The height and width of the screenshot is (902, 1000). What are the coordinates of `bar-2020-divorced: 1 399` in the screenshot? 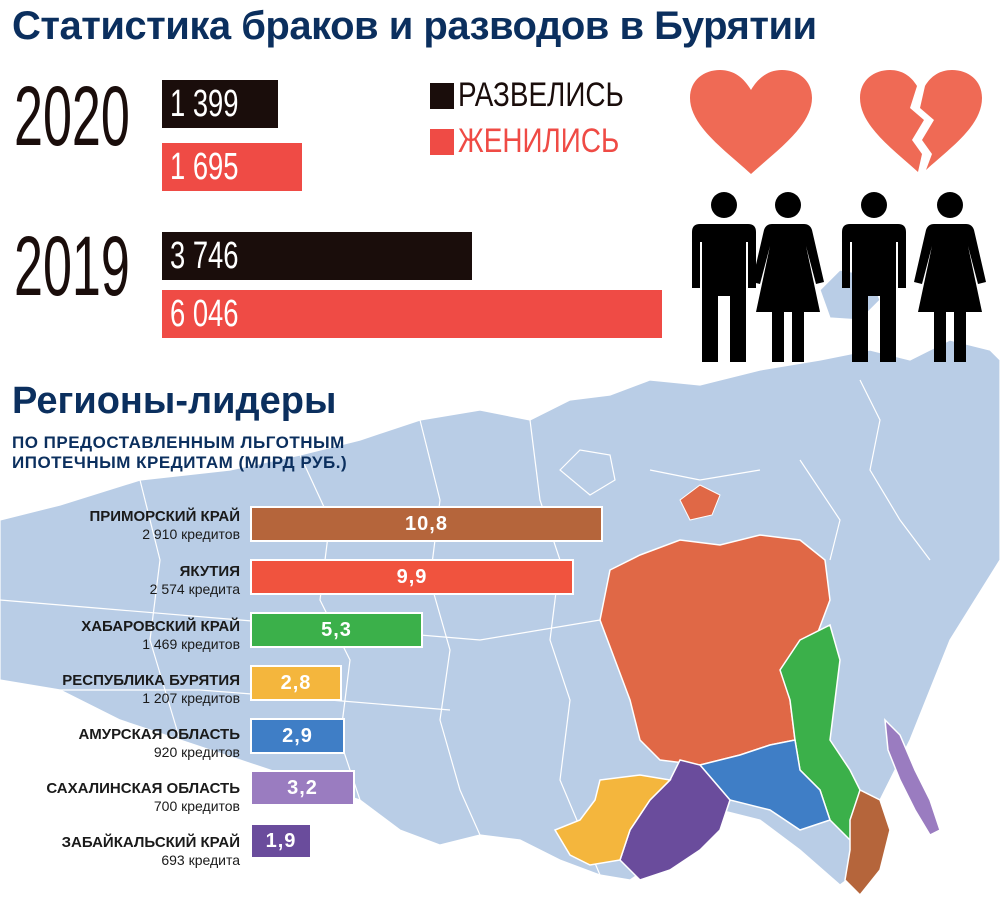 It's located at (220, 104).